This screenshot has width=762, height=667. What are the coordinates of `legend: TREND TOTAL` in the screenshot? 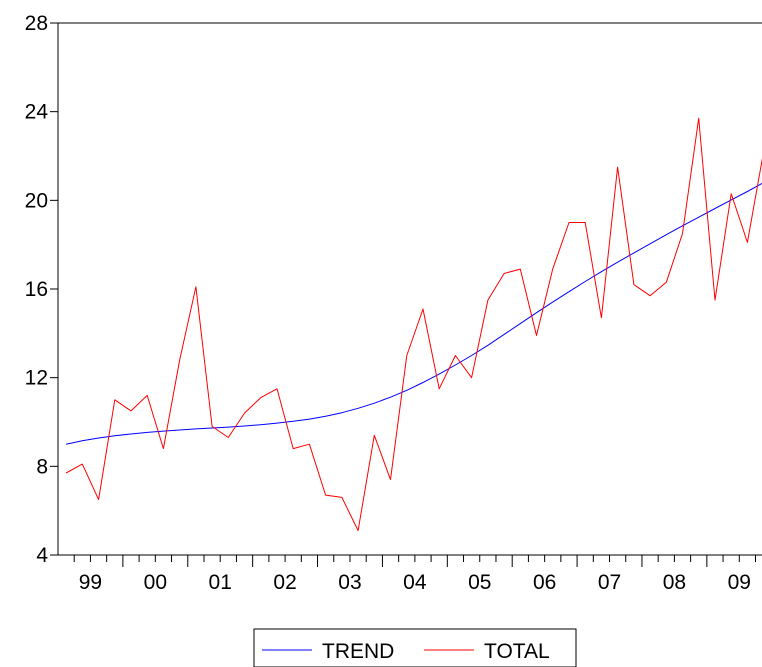 It's located at (415, 647).